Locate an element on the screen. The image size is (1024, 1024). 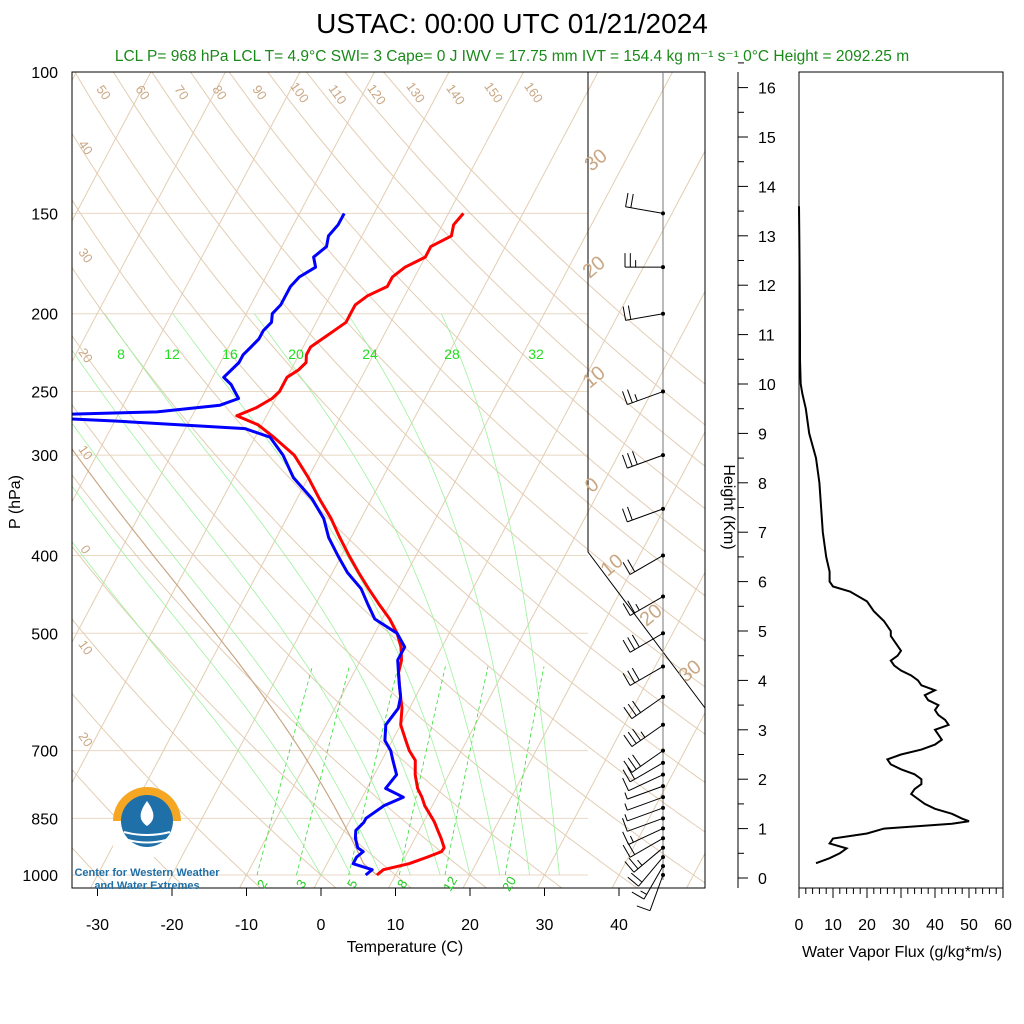
dry-adiabat-label: 110 is located at coordinates (338, 95).